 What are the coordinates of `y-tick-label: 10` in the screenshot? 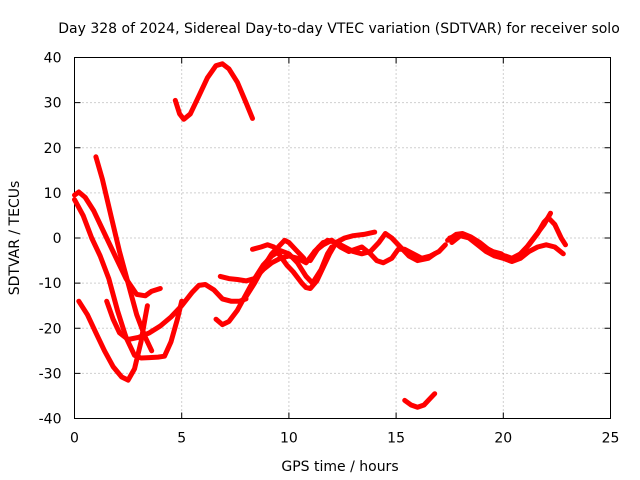 It's located at (53, 194).